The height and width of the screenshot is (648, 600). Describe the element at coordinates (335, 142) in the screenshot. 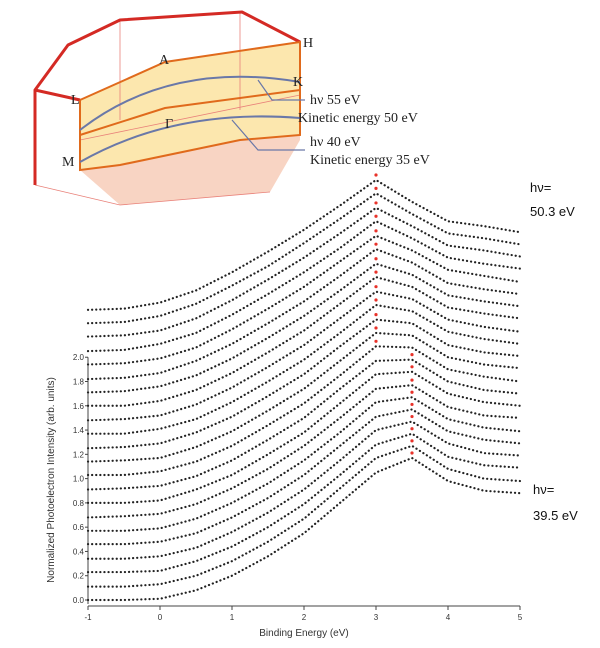

I see `inset-note: hν 40 eV` at that location.